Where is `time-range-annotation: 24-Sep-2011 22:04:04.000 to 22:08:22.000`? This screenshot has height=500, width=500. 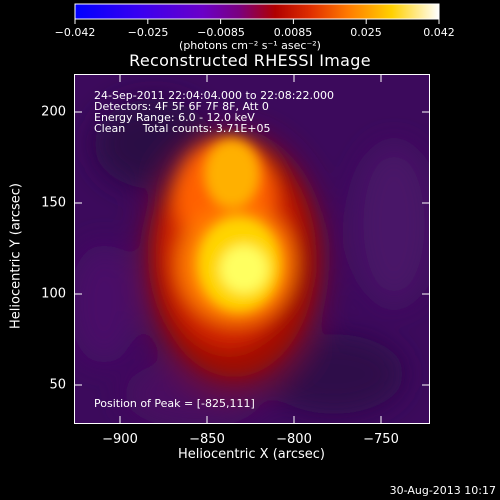 time-range-annotation: 24-Sep-2011 22:04:04.000 to 22:08:22.000 is located at coordinates (214, 95).